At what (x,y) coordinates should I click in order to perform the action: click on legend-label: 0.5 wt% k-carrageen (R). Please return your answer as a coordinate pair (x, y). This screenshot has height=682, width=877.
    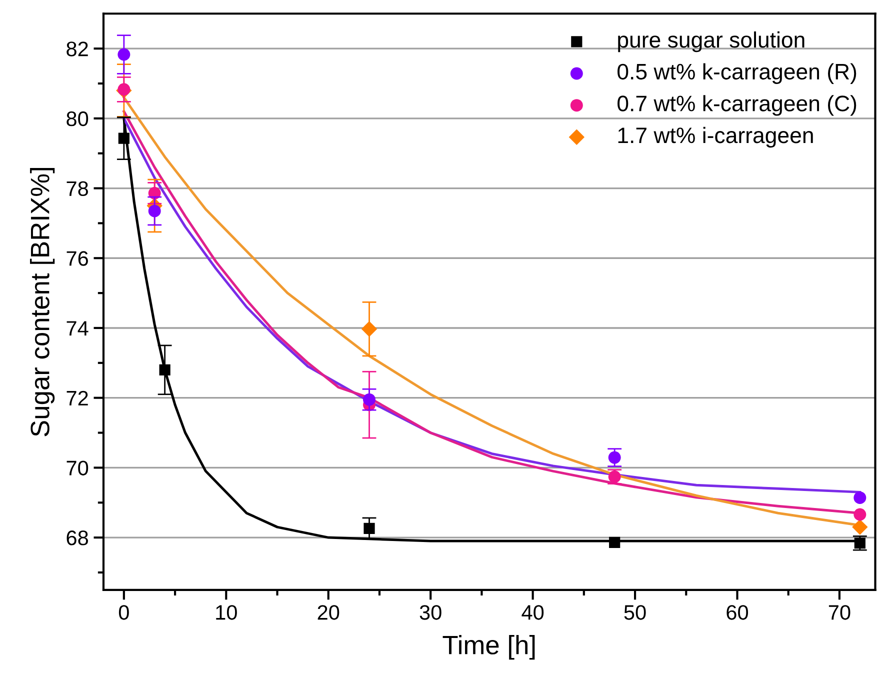
    Looking at the image, I should click on (737, 73).